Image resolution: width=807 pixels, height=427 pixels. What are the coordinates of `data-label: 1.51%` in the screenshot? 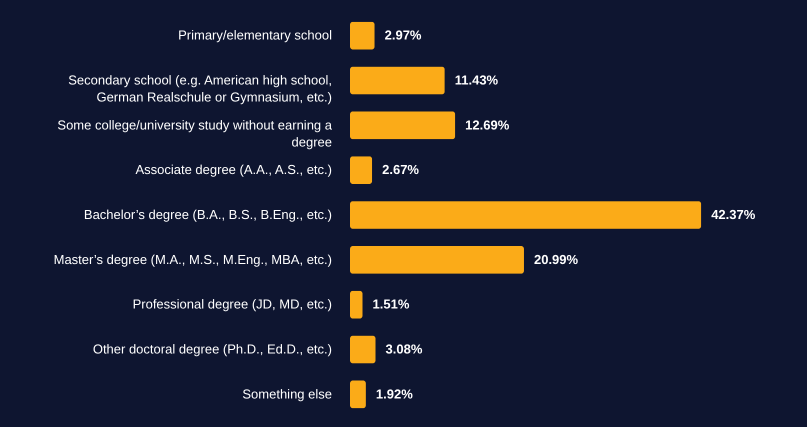 It's located at (391, 304).